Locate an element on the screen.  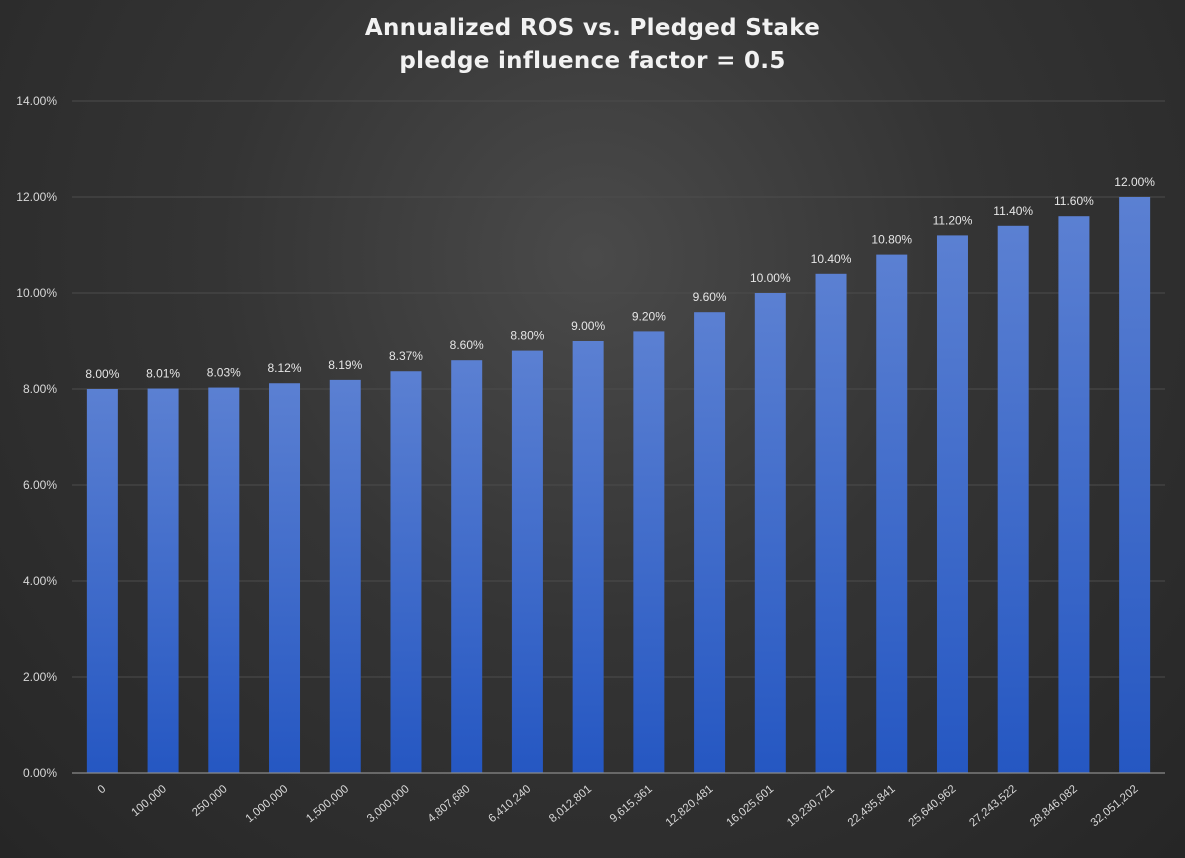
data-label: 8.60% is located at coordinates (467, 345).